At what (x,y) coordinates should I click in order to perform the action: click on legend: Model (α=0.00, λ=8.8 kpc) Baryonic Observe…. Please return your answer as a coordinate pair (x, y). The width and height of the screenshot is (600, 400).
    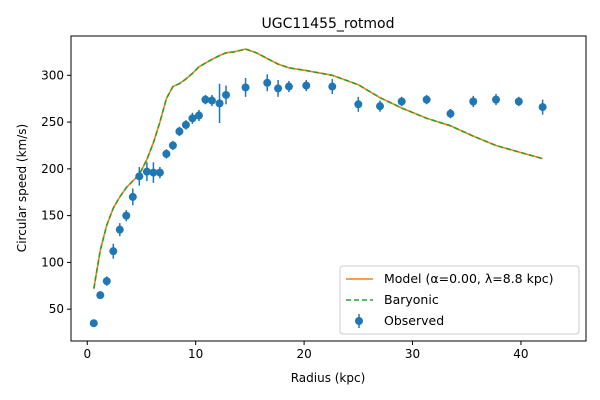
    Looking at the image, I should click on (459, 300).